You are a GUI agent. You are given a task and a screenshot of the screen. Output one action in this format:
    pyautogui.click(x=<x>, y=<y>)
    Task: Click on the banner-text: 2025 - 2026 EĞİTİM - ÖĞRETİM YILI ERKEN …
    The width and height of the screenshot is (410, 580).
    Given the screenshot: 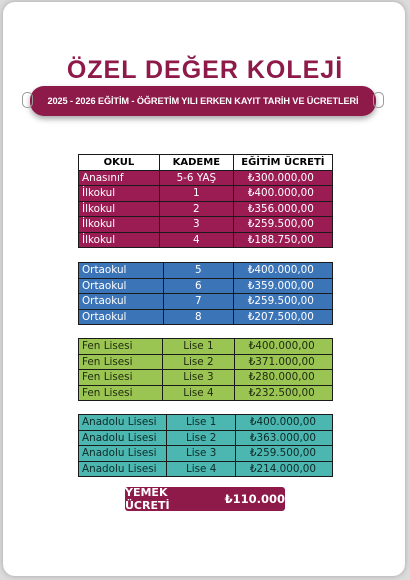 What is the action you would take?
    pyautogui.click(x=203, y=101)
    